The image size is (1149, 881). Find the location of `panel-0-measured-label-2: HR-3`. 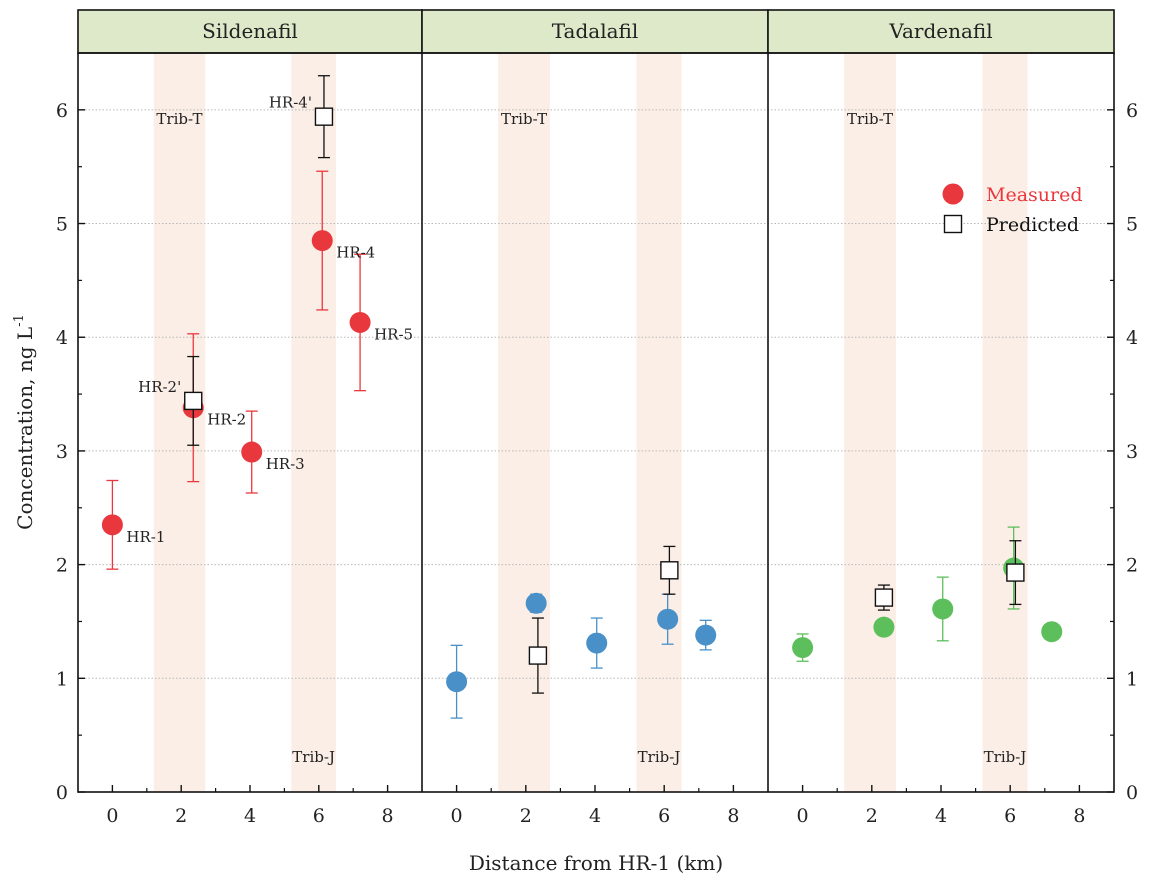

panel-0-measured-label-2: HR-3 is located at coordinates (285, 464).